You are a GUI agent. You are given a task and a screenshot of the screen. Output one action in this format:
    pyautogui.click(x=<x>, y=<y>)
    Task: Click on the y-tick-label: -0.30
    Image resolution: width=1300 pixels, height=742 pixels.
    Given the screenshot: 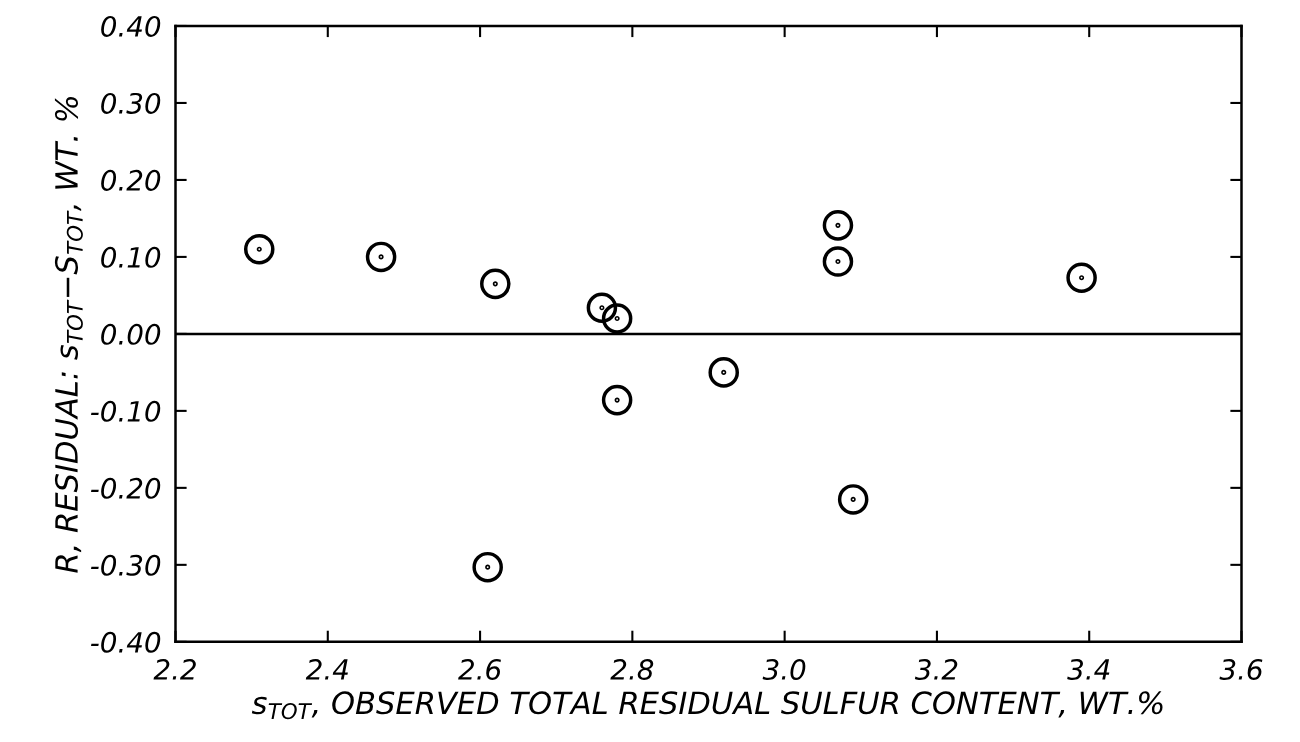 What is the action you would take?
    pyautogui.click(x=125, y=565)
    